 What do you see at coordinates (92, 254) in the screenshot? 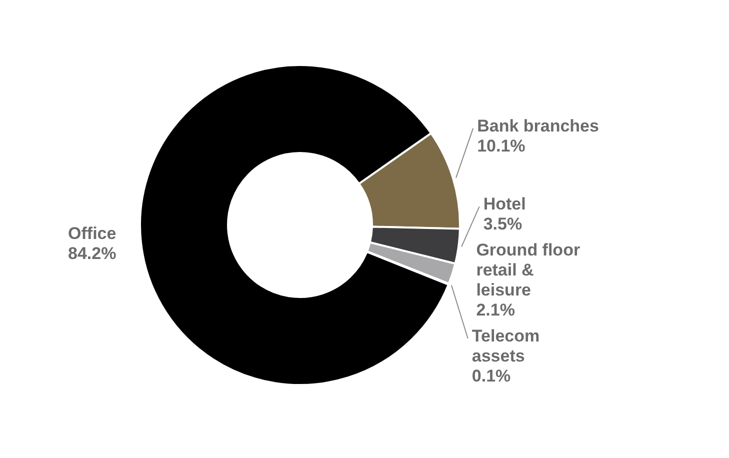
I see `data-label: 84.2%` at bounding box center [92, 254].